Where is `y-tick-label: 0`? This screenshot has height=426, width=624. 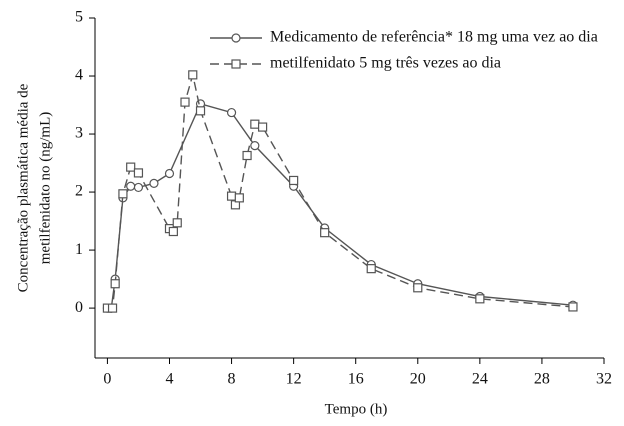
y-tick-label: 0 is located at coordinates (79, 307).